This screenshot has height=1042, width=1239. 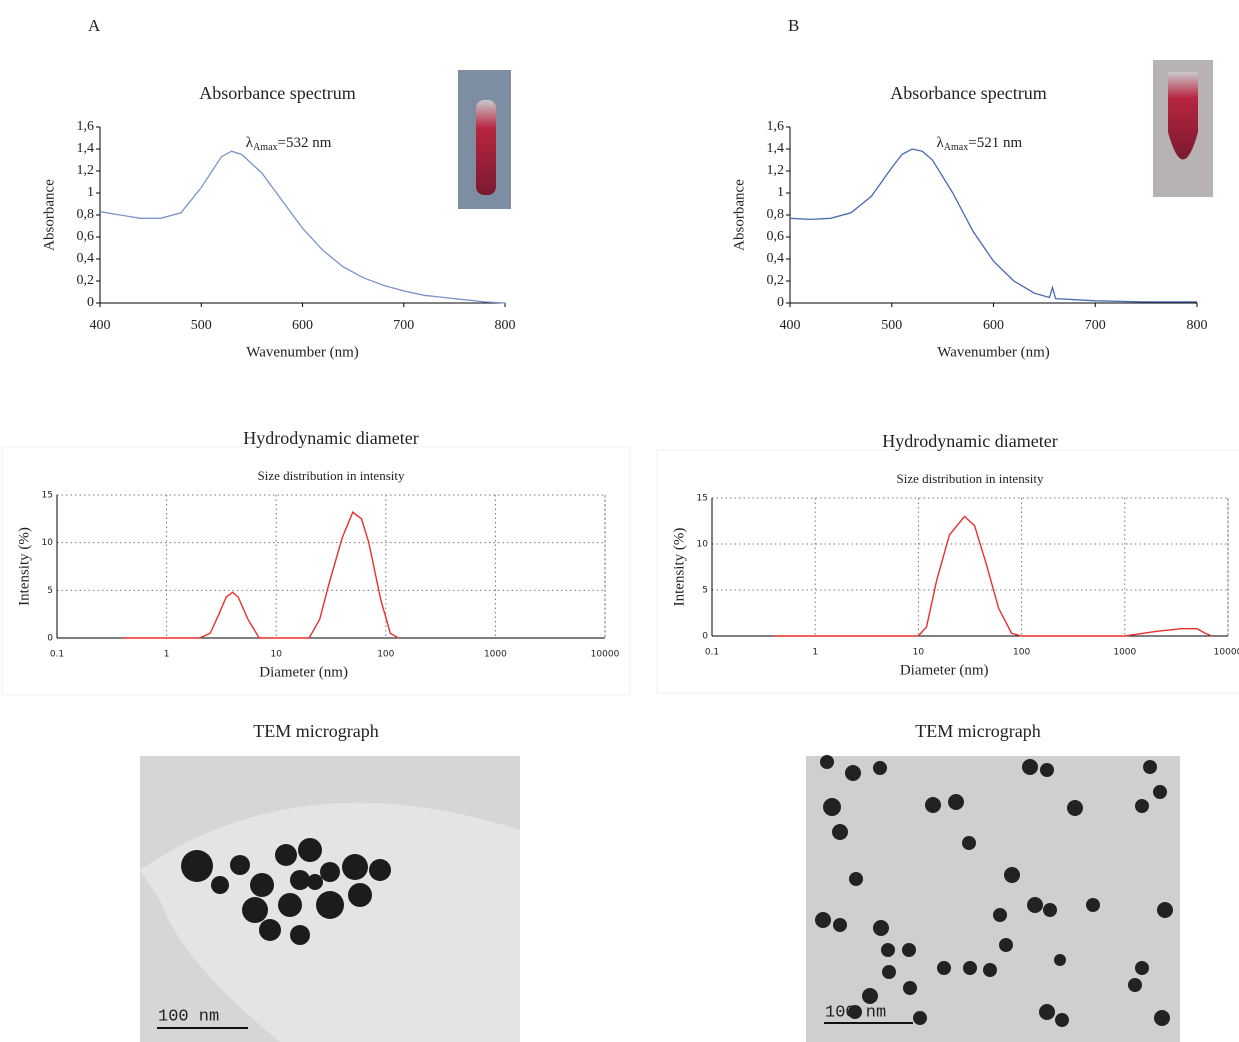 I want to click on panel-label: A, so click(x=94, y=25).